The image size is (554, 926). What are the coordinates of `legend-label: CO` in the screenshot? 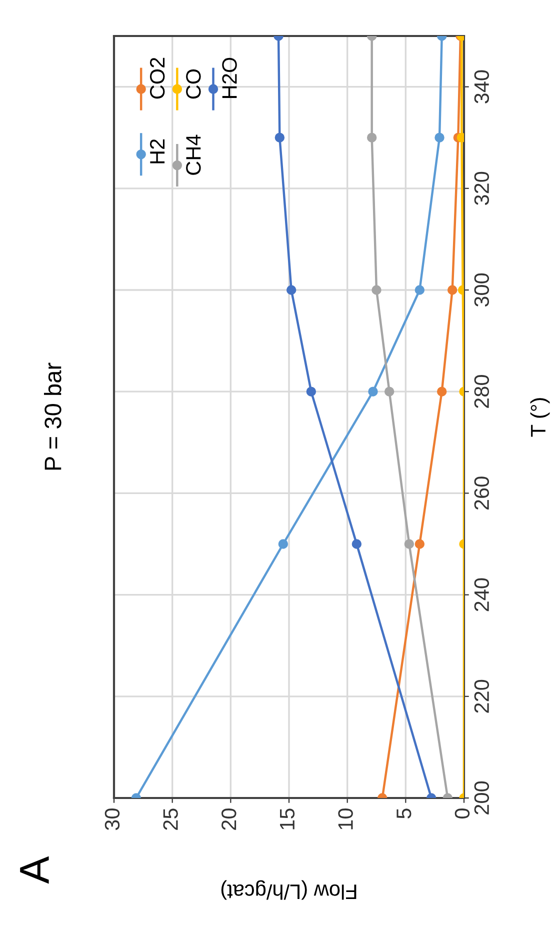 It's located at (193, 84).